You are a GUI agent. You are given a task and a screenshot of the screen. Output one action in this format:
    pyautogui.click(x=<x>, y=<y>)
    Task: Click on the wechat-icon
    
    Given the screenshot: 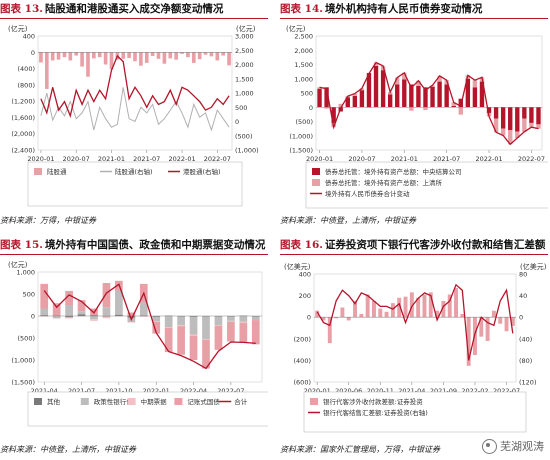 What is the action you would take?
    pyautogui.click(x=489, y=446)
    